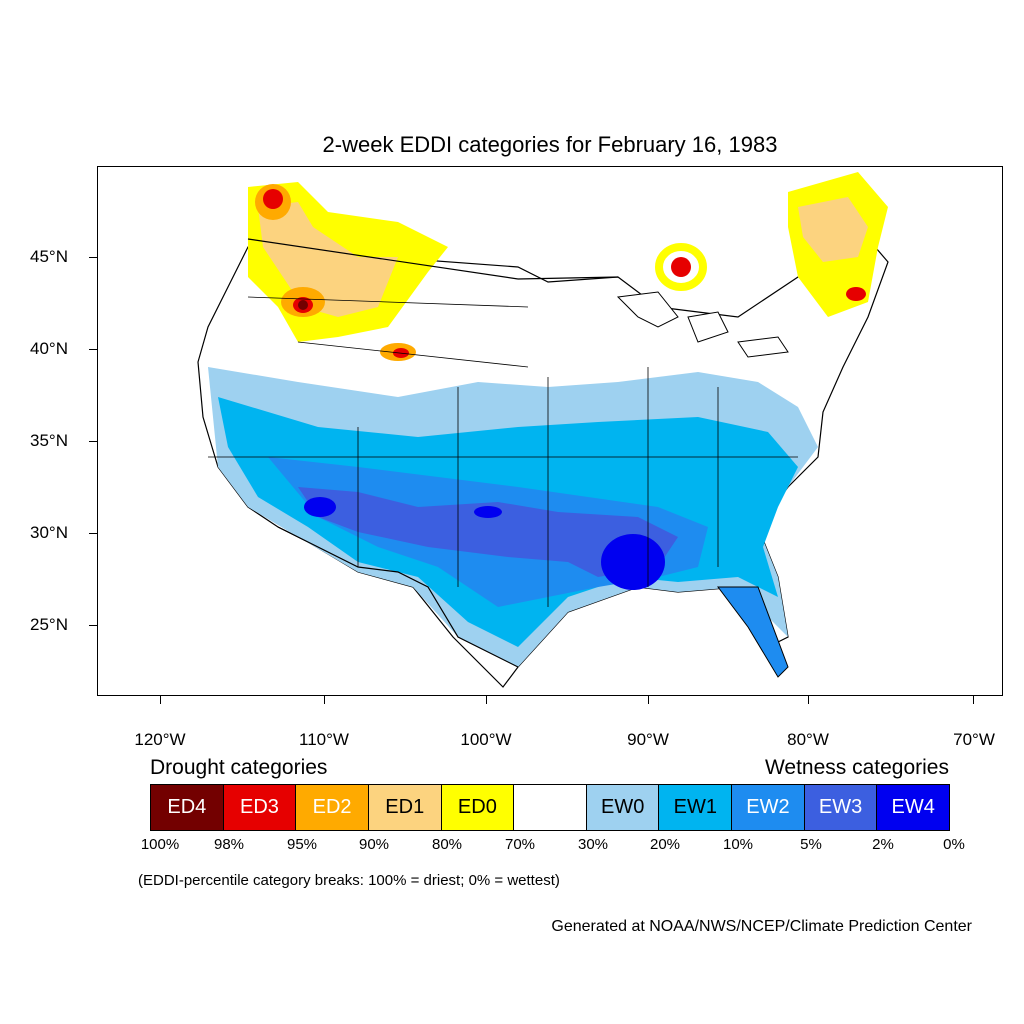 The height and width of the screenshot is (1024, 1024). I want to click on drought-categories-heading: Drought categories, so click(239, 767).